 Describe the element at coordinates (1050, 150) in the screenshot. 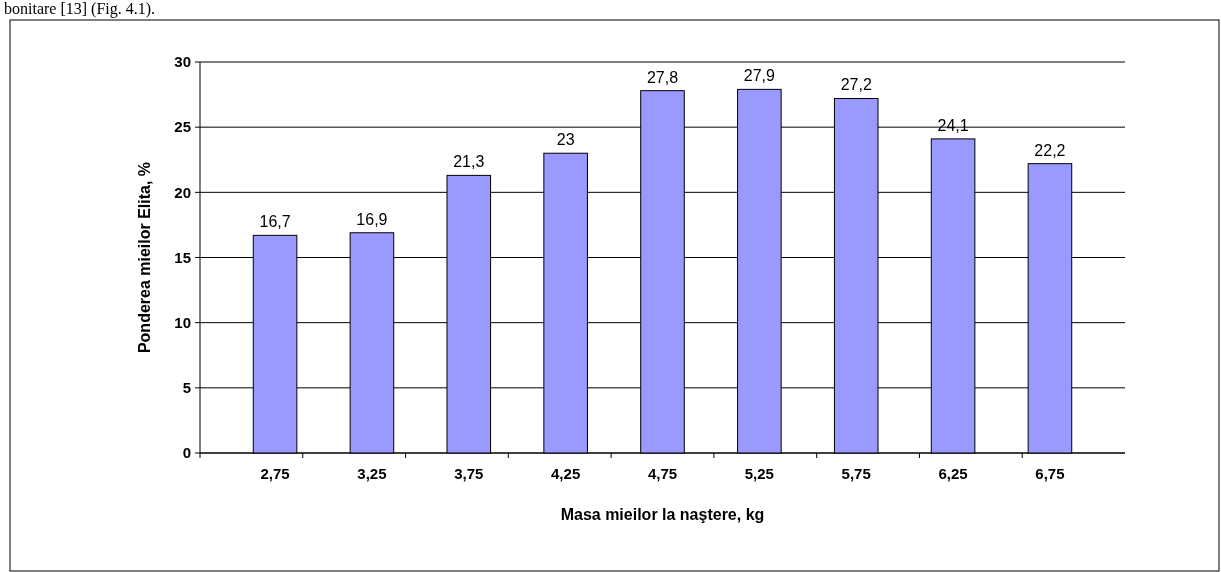

I see `data-label: 22,2` at that location.